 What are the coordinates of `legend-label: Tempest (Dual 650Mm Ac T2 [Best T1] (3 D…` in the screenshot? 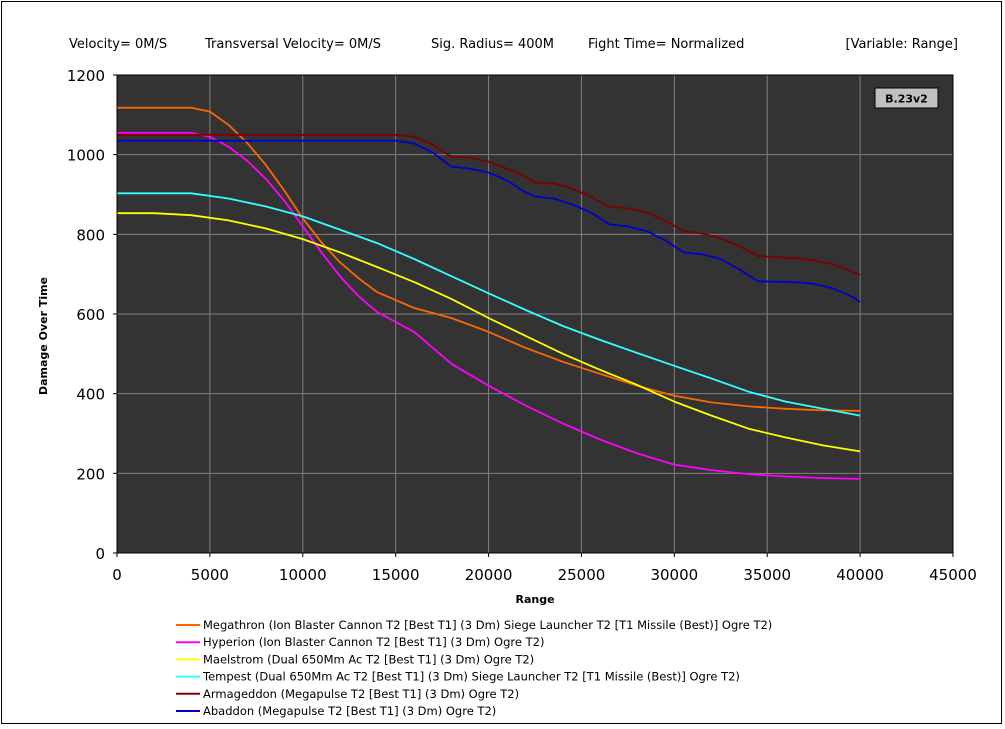 It's located at (471, 677).